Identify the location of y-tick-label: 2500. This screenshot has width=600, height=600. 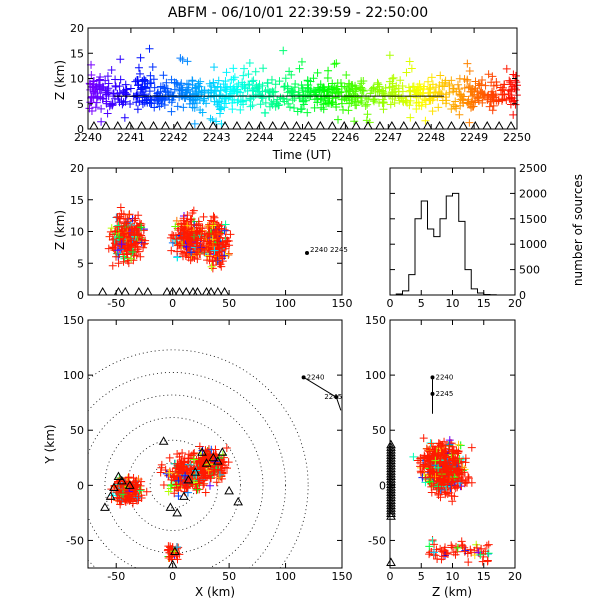
(533, 168).